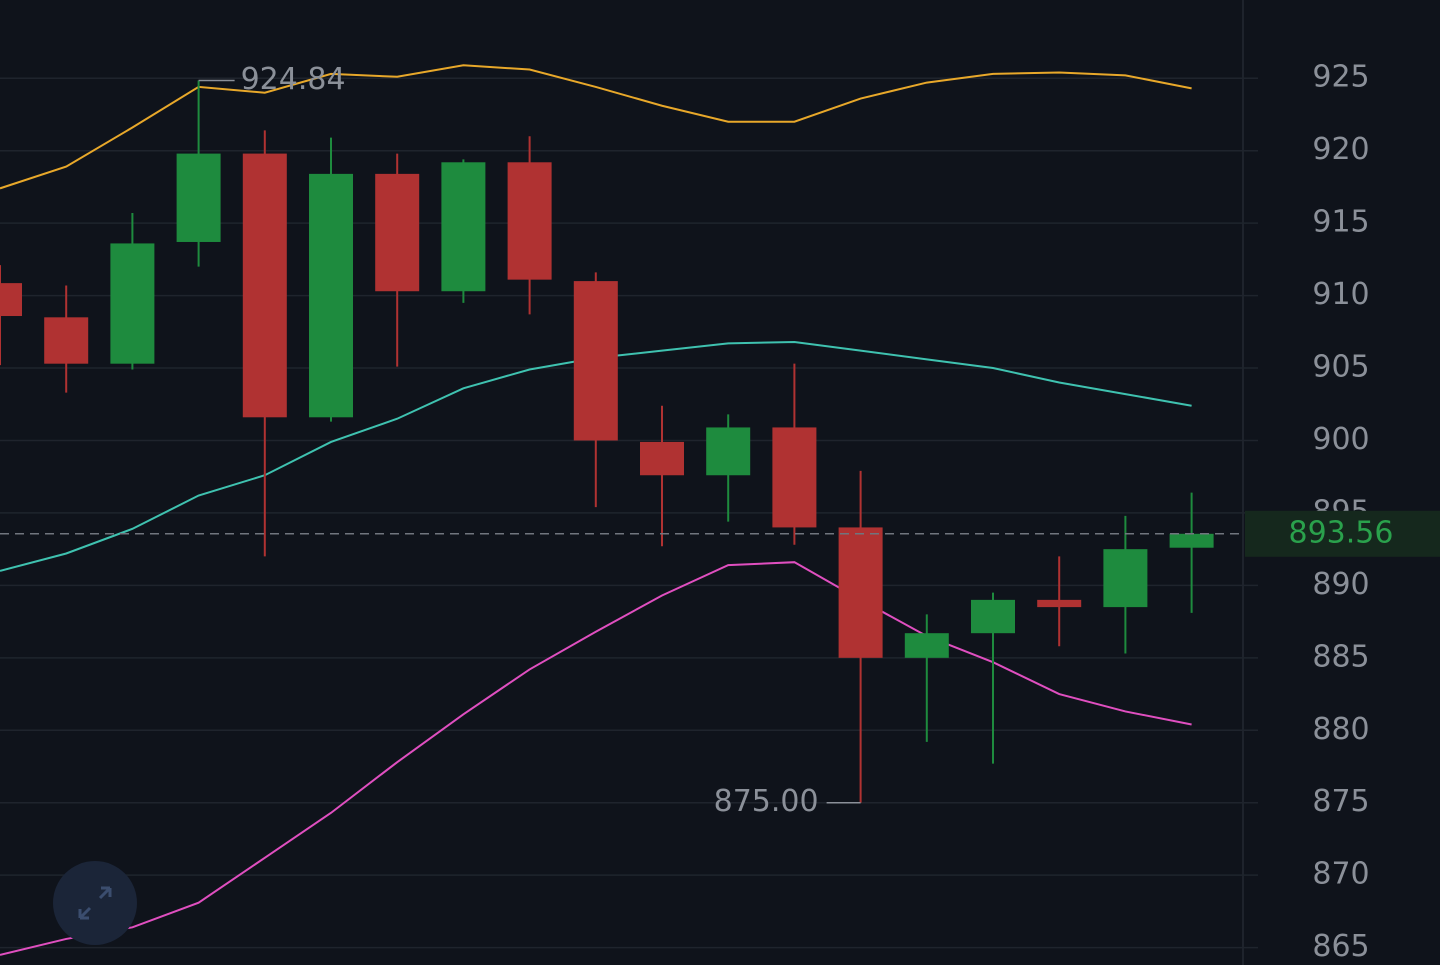 The width and height of the screenshot is (1440, 965). Describe the element at coordinates (1340, 656) in the screenshot. I see `y-tick-label: 885` at that location.